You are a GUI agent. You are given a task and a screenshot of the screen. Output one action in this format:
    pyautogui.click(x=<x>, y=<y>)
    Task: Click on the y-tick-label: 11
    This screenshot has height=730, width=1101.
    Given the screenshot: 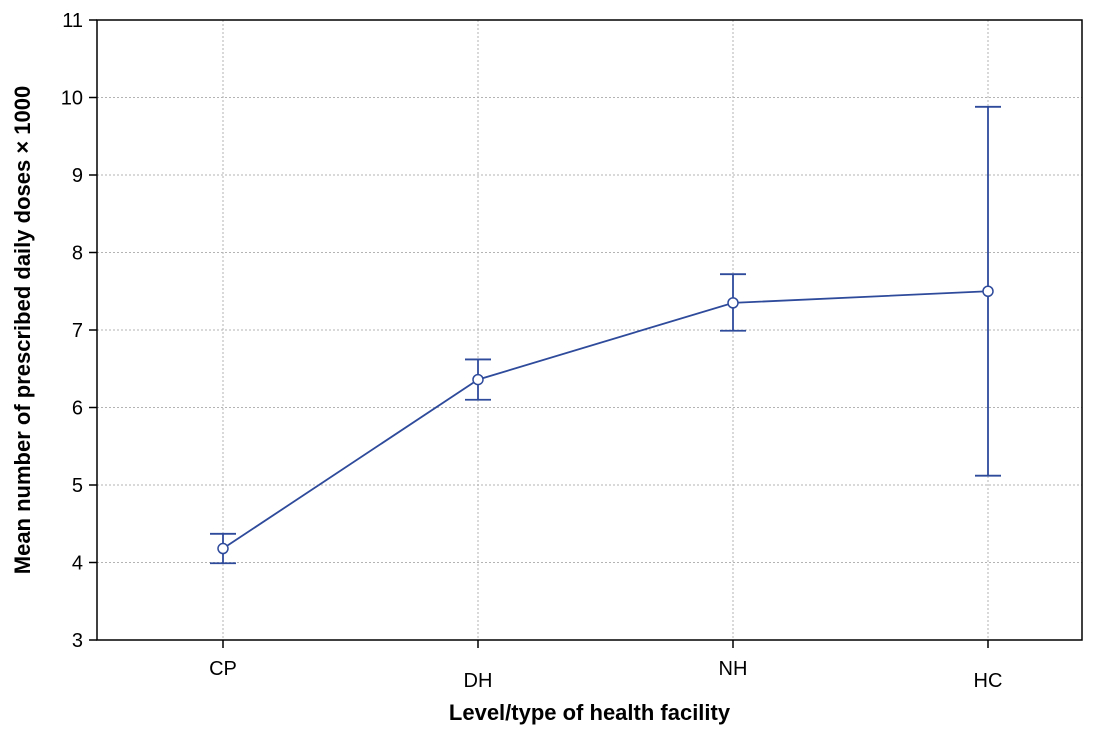 What is the action you would take?
    pyautogui.click(x=72, y=21)
    